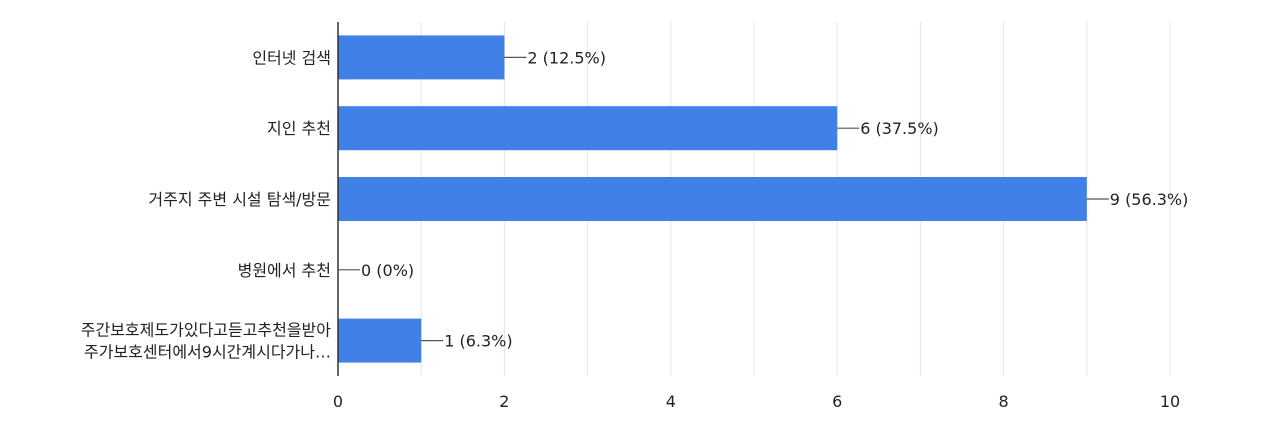 The width and height of the screenshot is (1280, 440). Describe the element at coordinates (899, 128) in the screenshot. I see `data-label: 6 (37.5%)` at that location.